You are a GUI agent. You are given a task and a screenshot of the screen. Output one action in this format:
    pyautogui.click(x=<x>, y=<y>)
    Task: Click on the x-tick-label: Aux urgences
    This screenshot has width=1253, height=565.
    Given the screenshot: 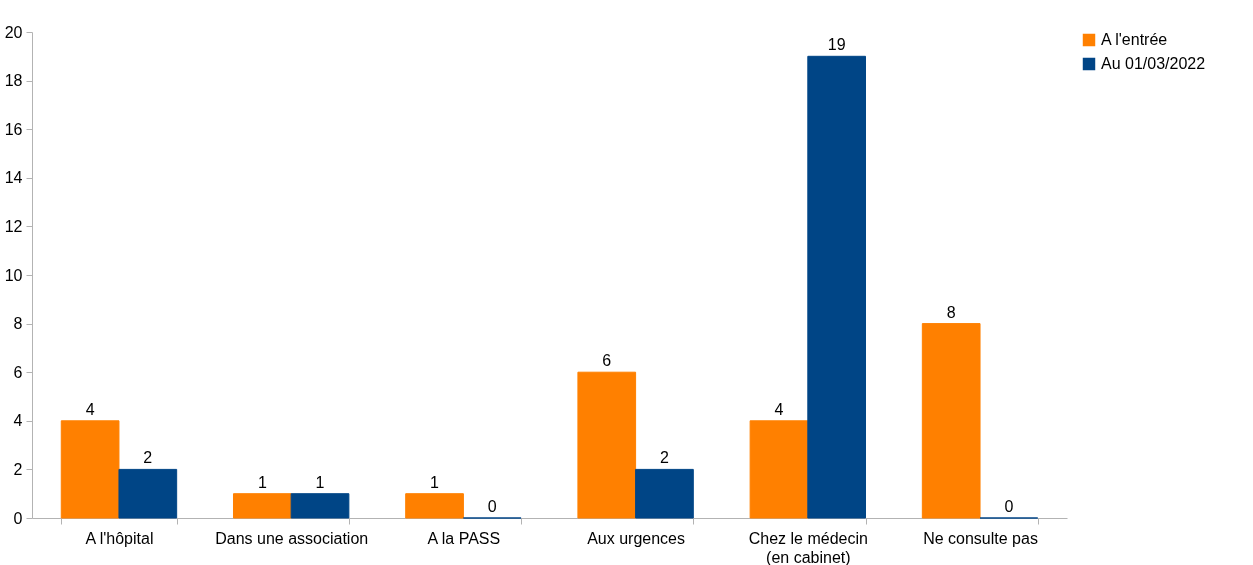 What is the action you would take?
    pyautogui.click(x=636, y=538)
    